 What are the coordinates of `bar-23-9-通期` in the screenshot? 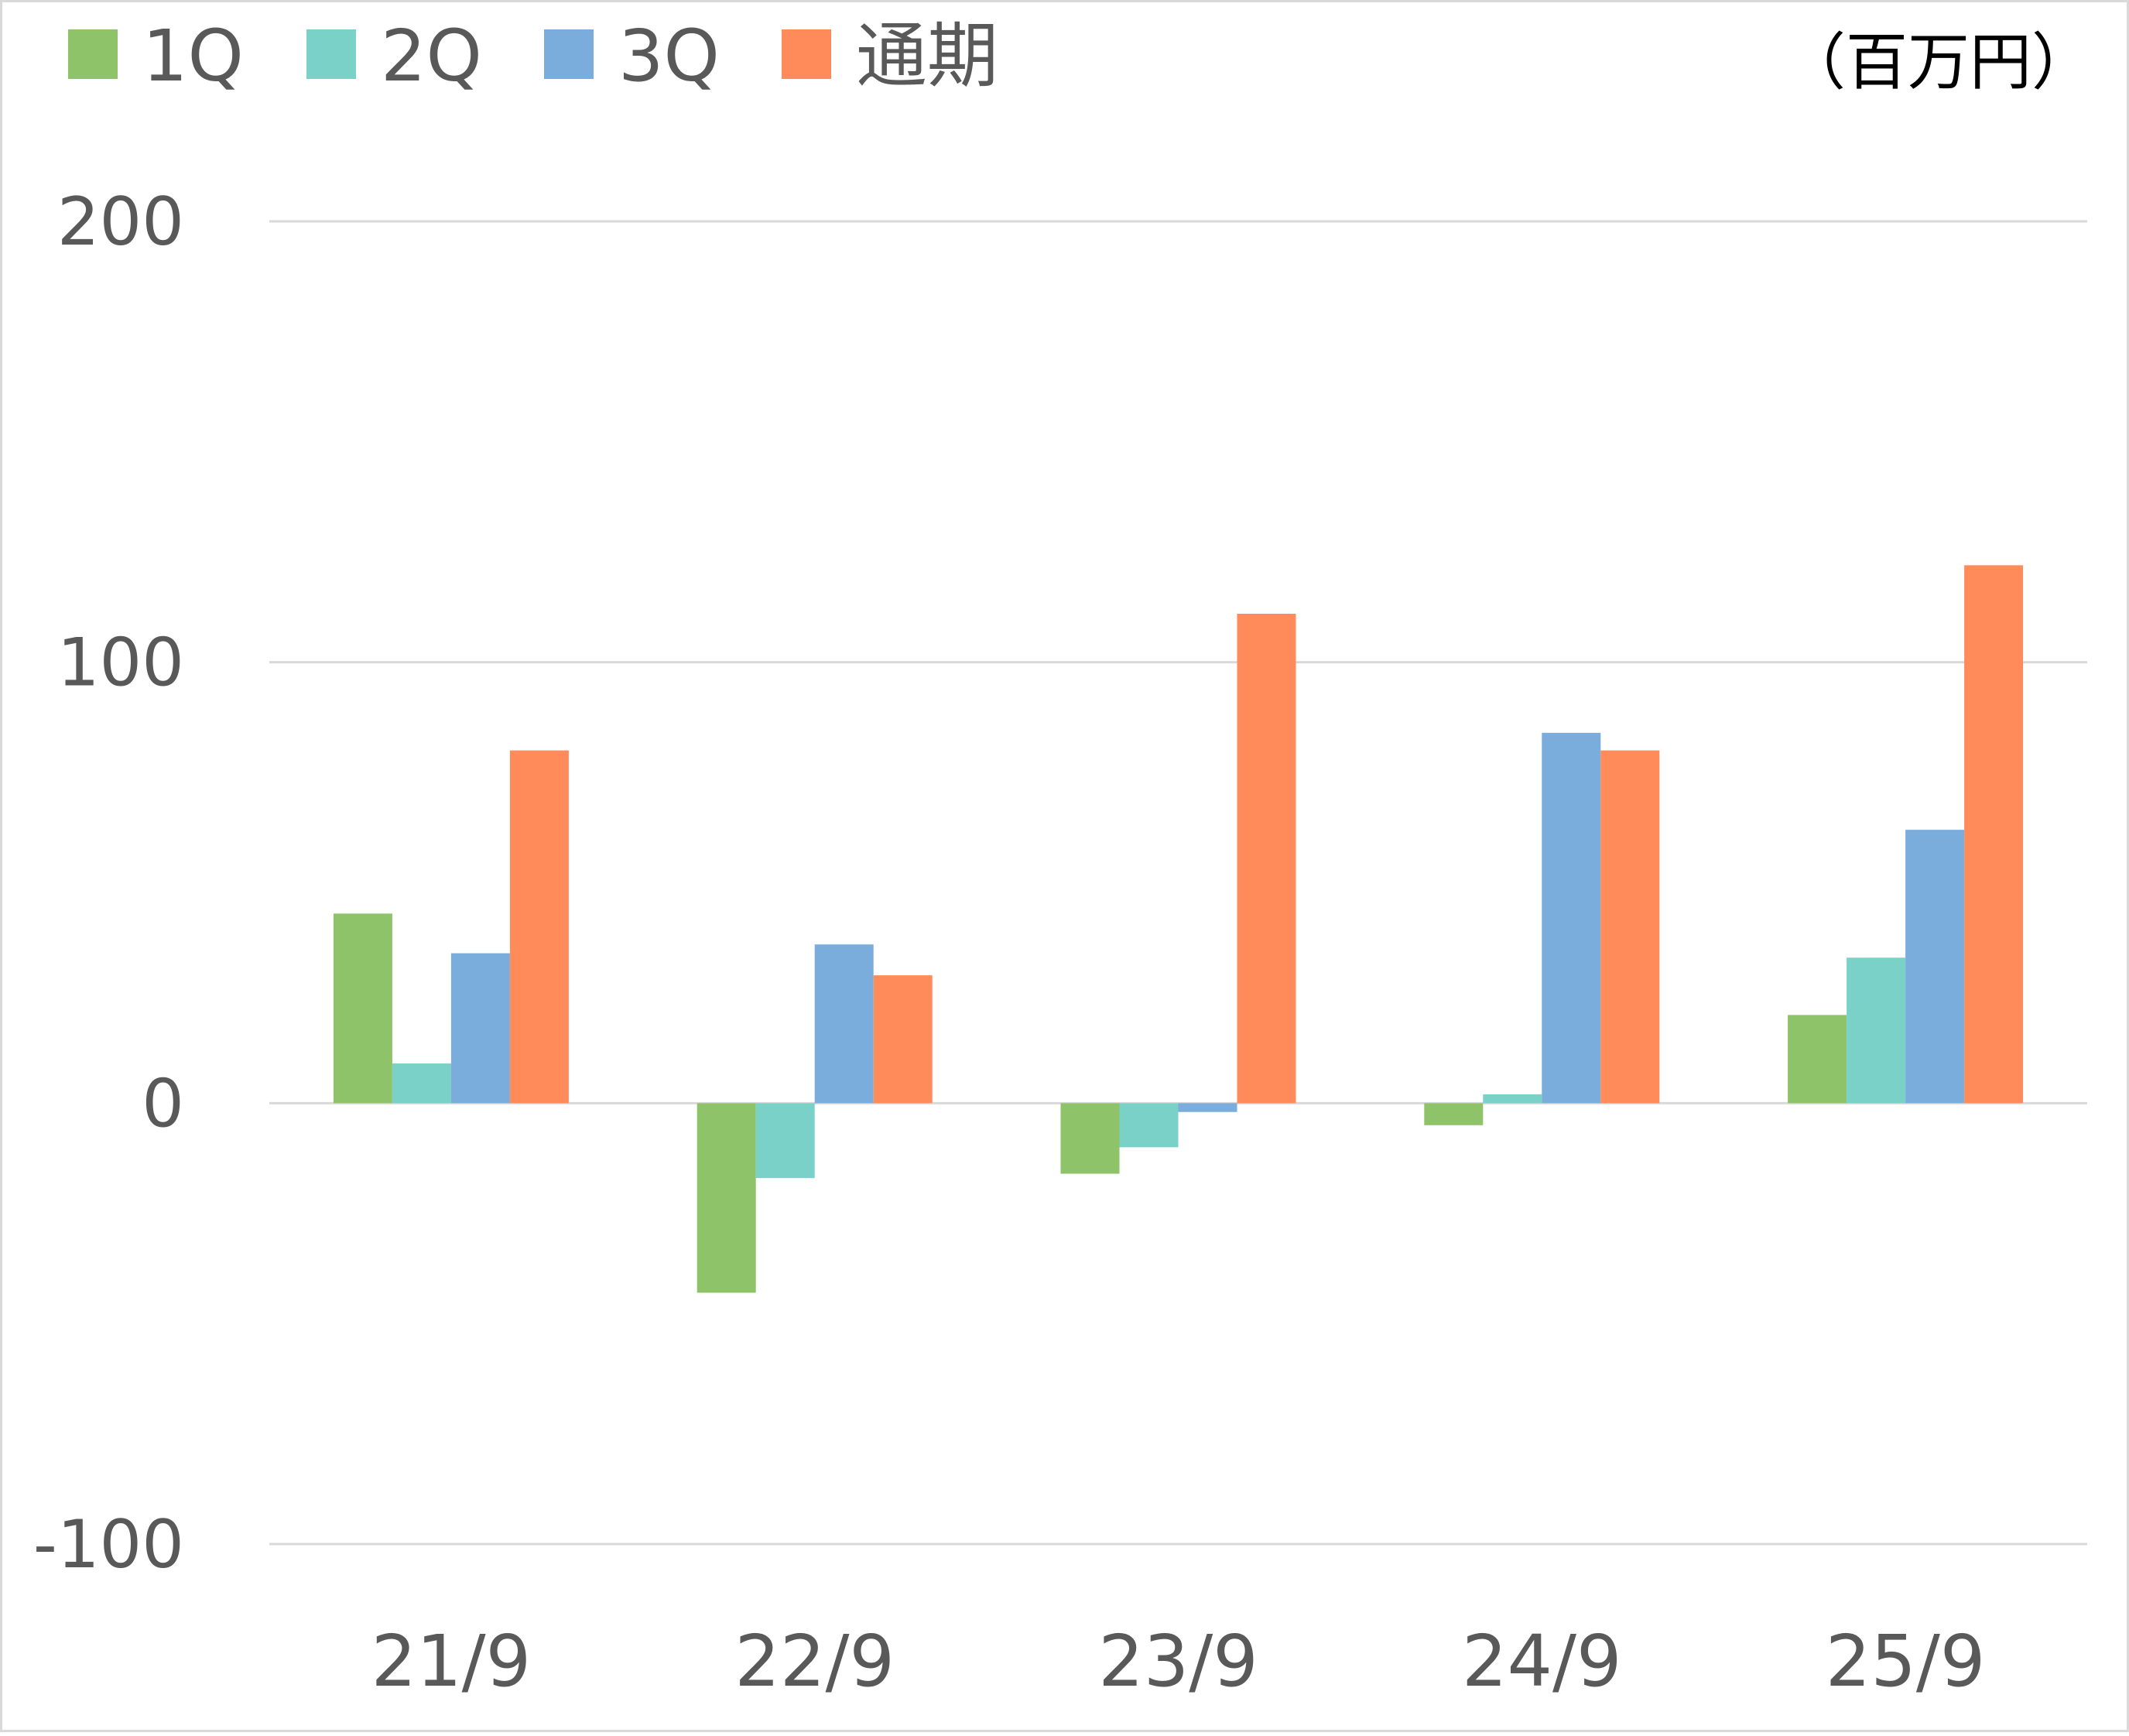 It's located at (1266, 859).